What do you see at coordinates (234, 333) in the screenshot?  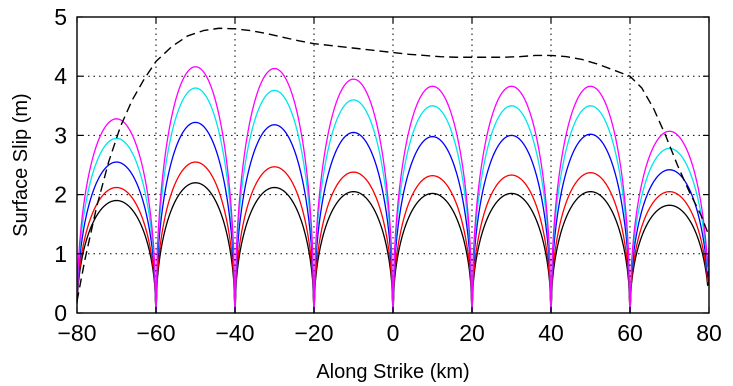 I see `x-tick-label: −40` at bounding box center [234, 333].